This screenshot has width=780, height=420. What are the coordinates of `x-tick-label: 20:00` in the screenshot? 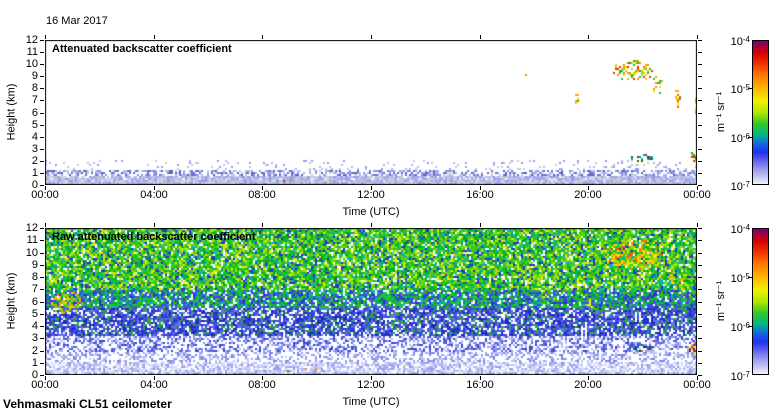 It's located at (588, 195).